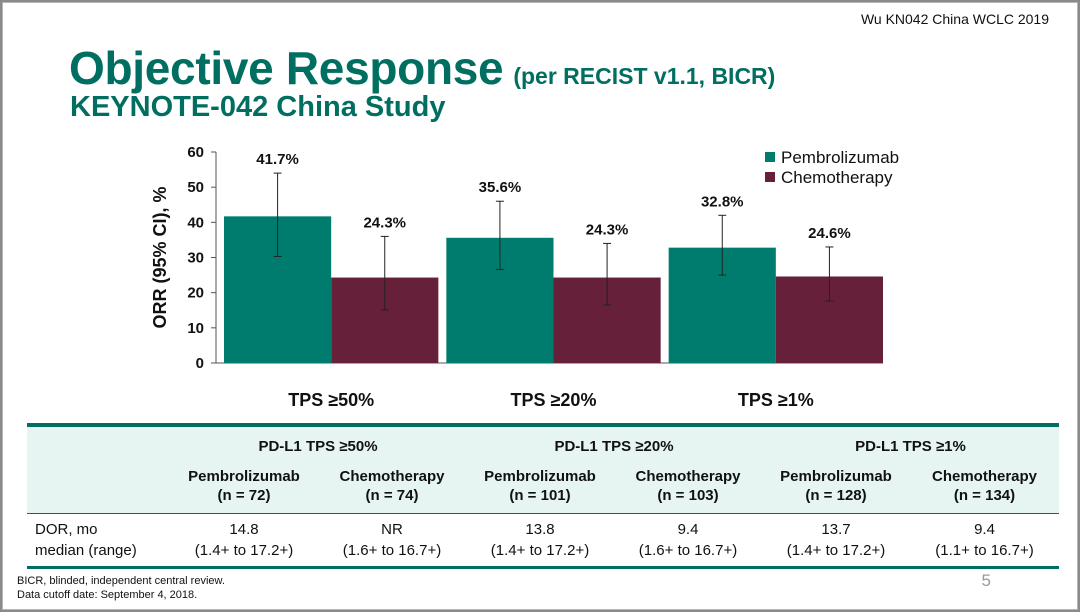  What do you see at coordinates (331, 400) in the screenshot?
I see `x-category-label: TPS ≥50%` at bounding box center [331, 400].